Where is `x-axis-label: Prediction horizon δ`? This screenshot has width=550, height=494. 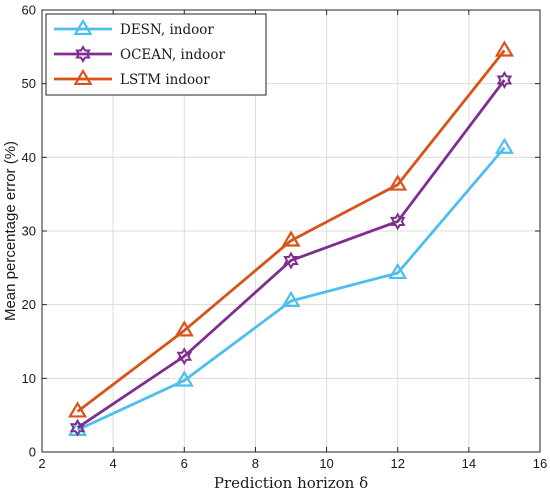
x-axis-label: Prediction horizon δ is located at coordinates (291, 483).